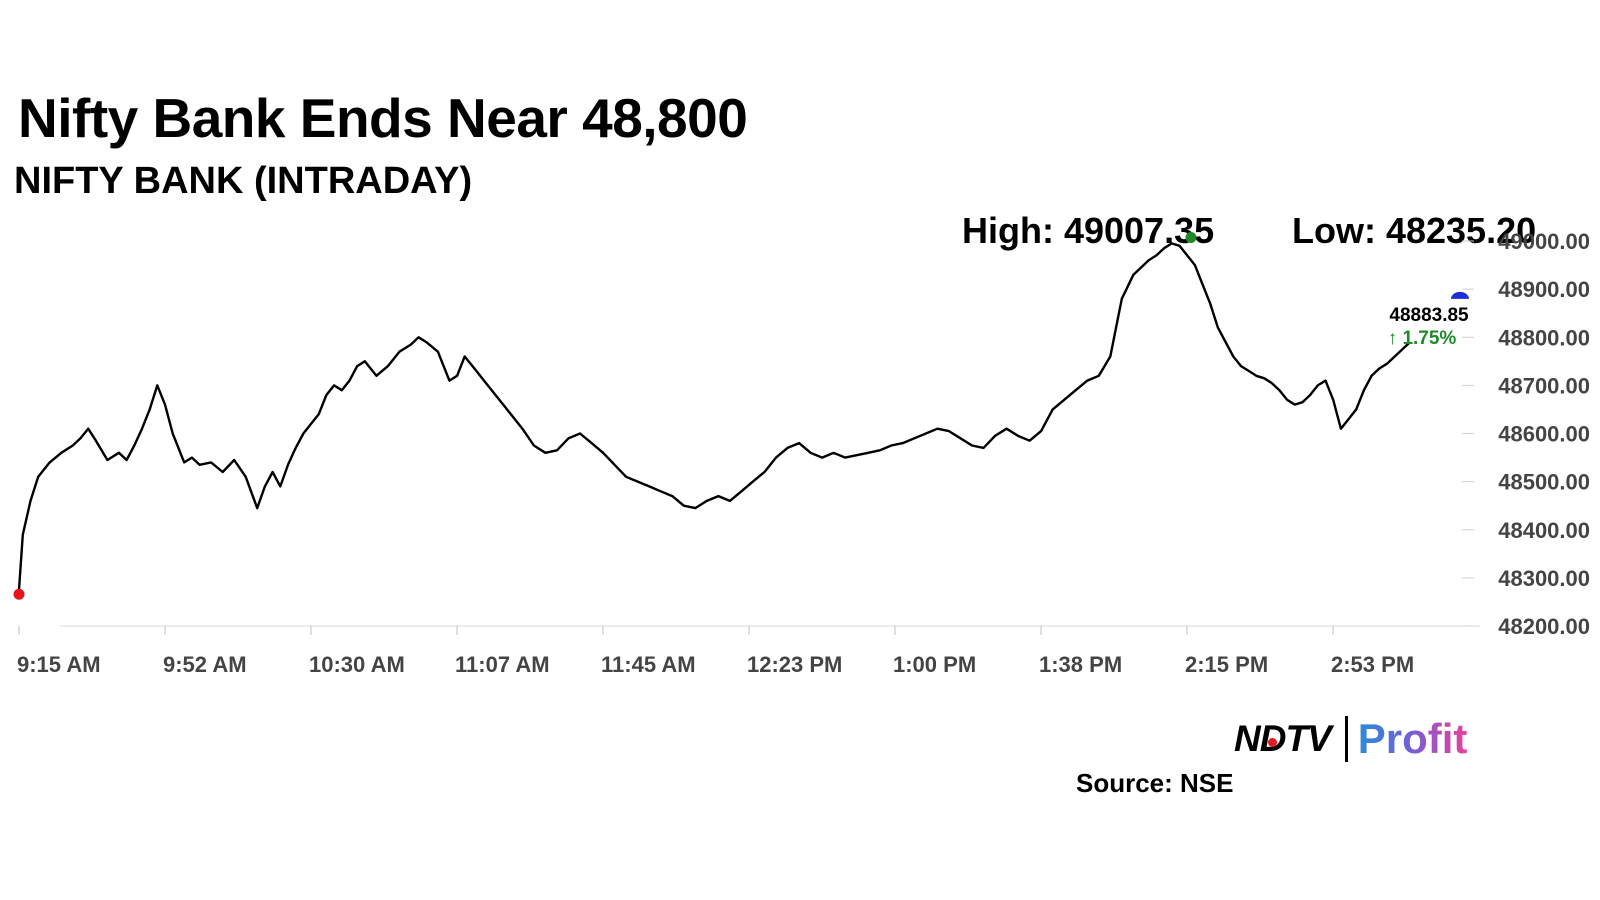 This screenshot has height=900, width=1600. I want to click on y-tick-label: 48500.00, so click(1544, 482).